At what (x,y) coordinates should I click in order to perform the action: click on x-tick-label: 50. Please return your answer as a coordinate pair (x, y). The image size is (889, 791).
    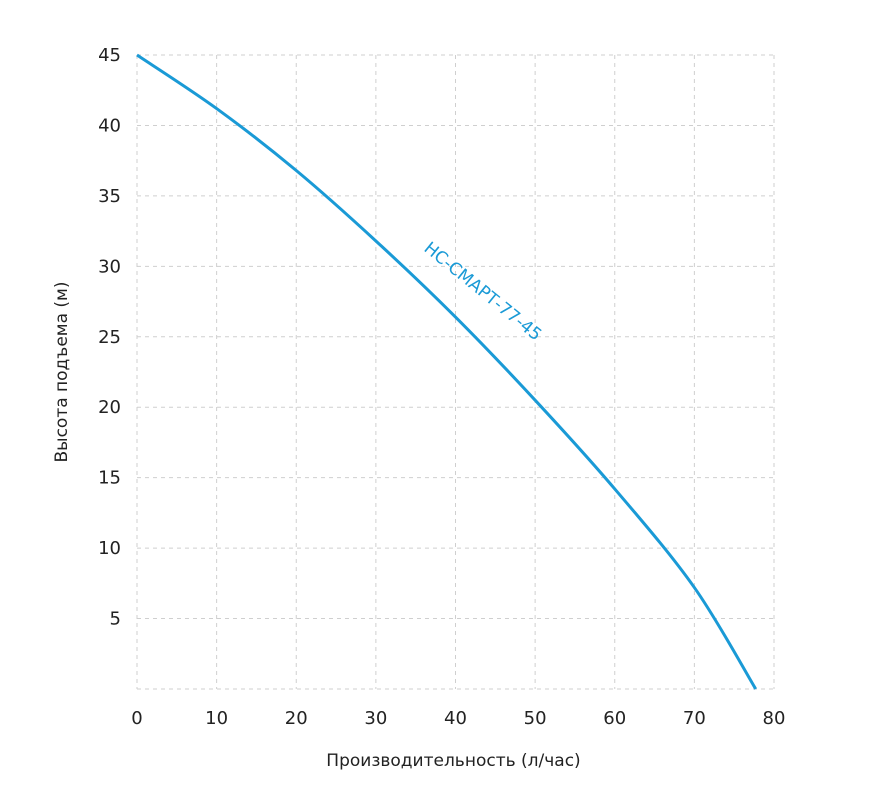
    Looking at the image, I should click on (535, 718).